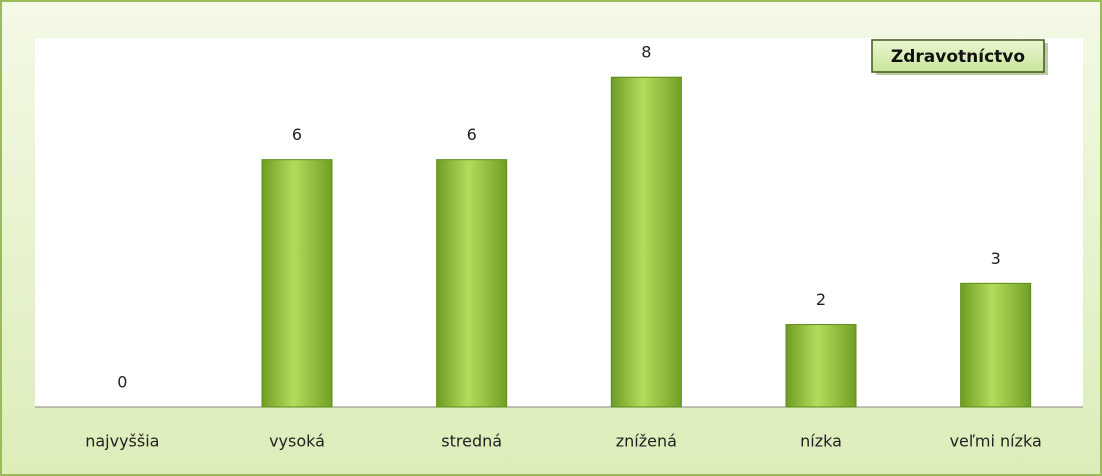 The image size is (1102, 476). I want to click on chart-title: Zdravotníctvo, so click(958, 57).